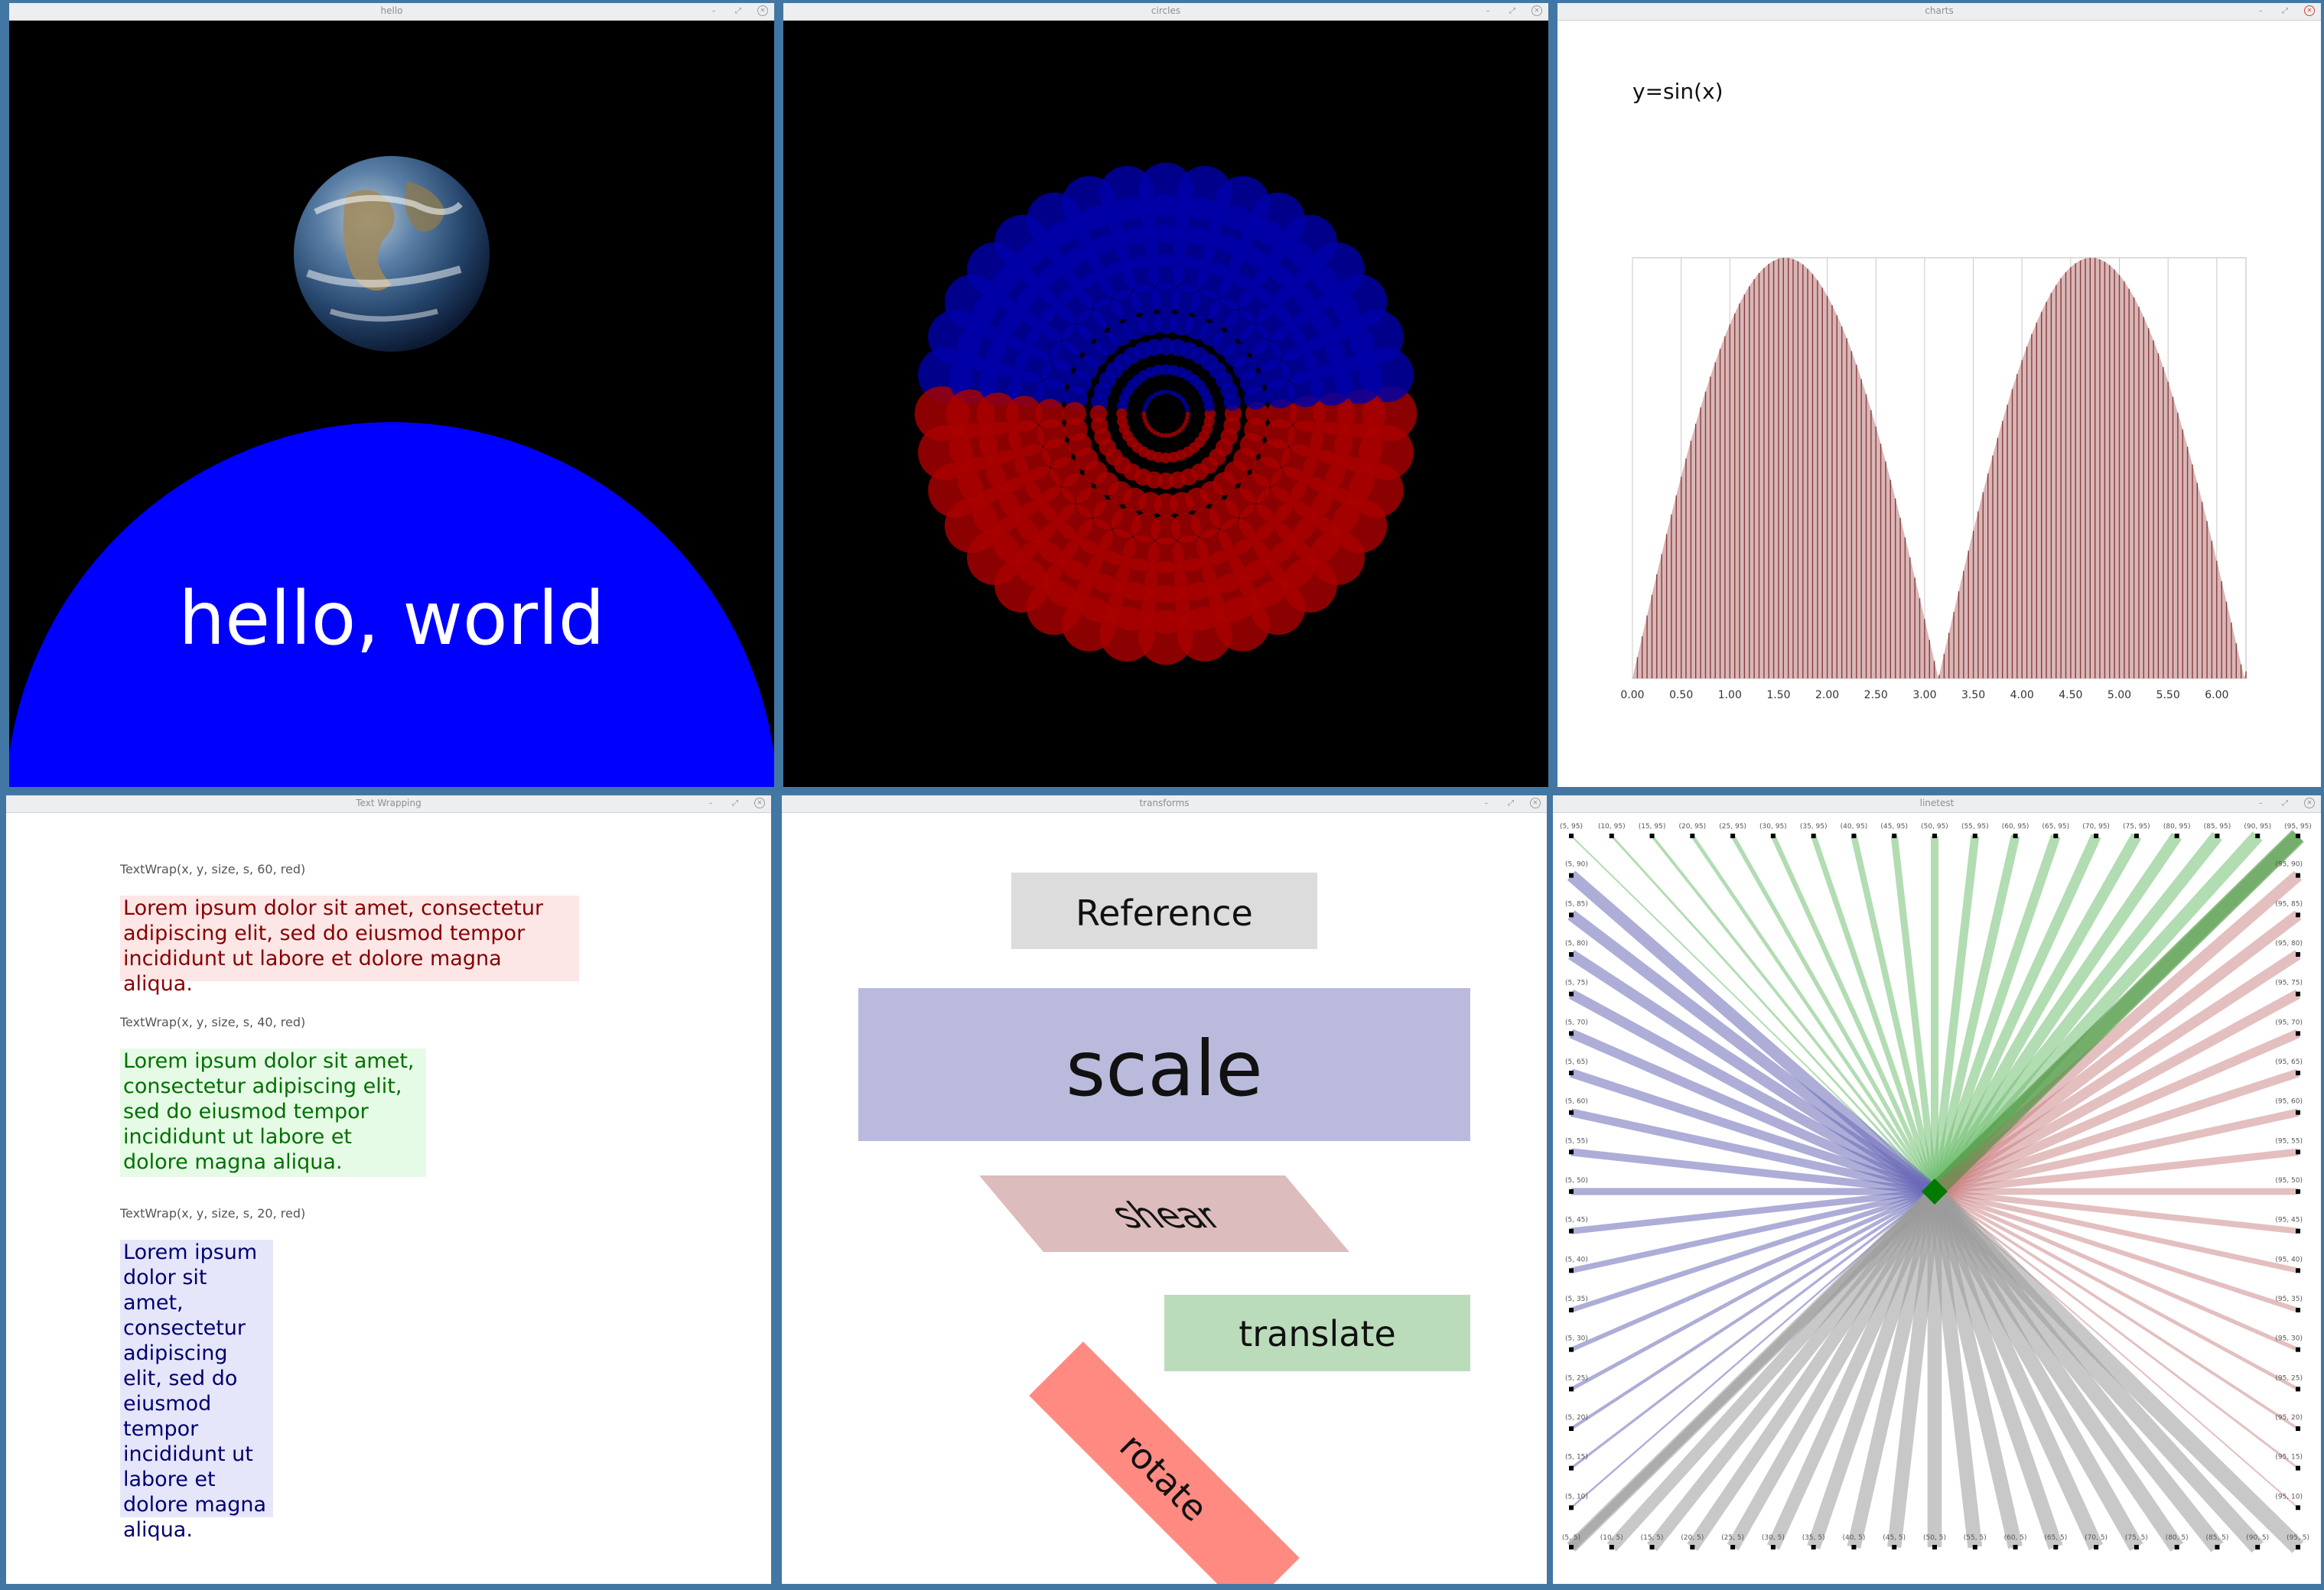 The width and height of the screenshot is (2324, 1590). I want to click on x-tick-label: 0.00, so click(1632, 695).